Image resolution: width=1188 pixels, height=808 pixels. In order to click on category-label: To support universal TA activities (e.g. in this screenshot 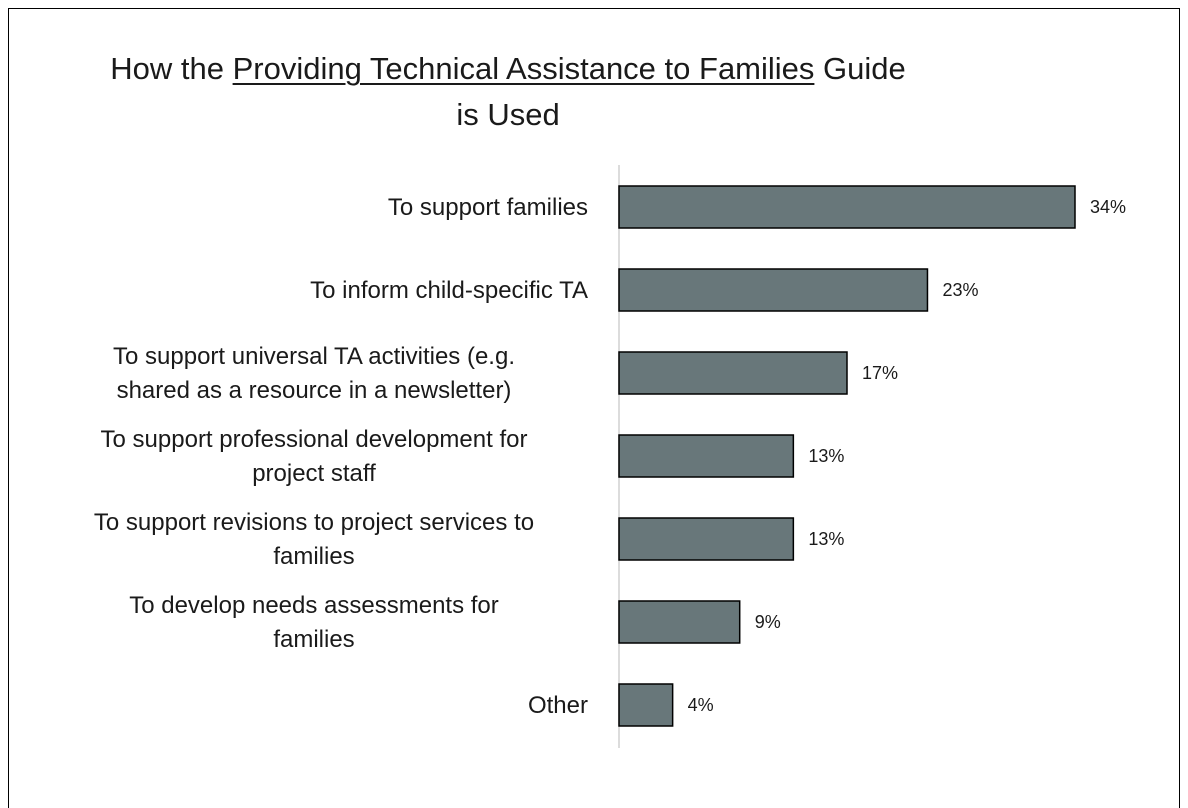, I will do `click(314, 356)`.